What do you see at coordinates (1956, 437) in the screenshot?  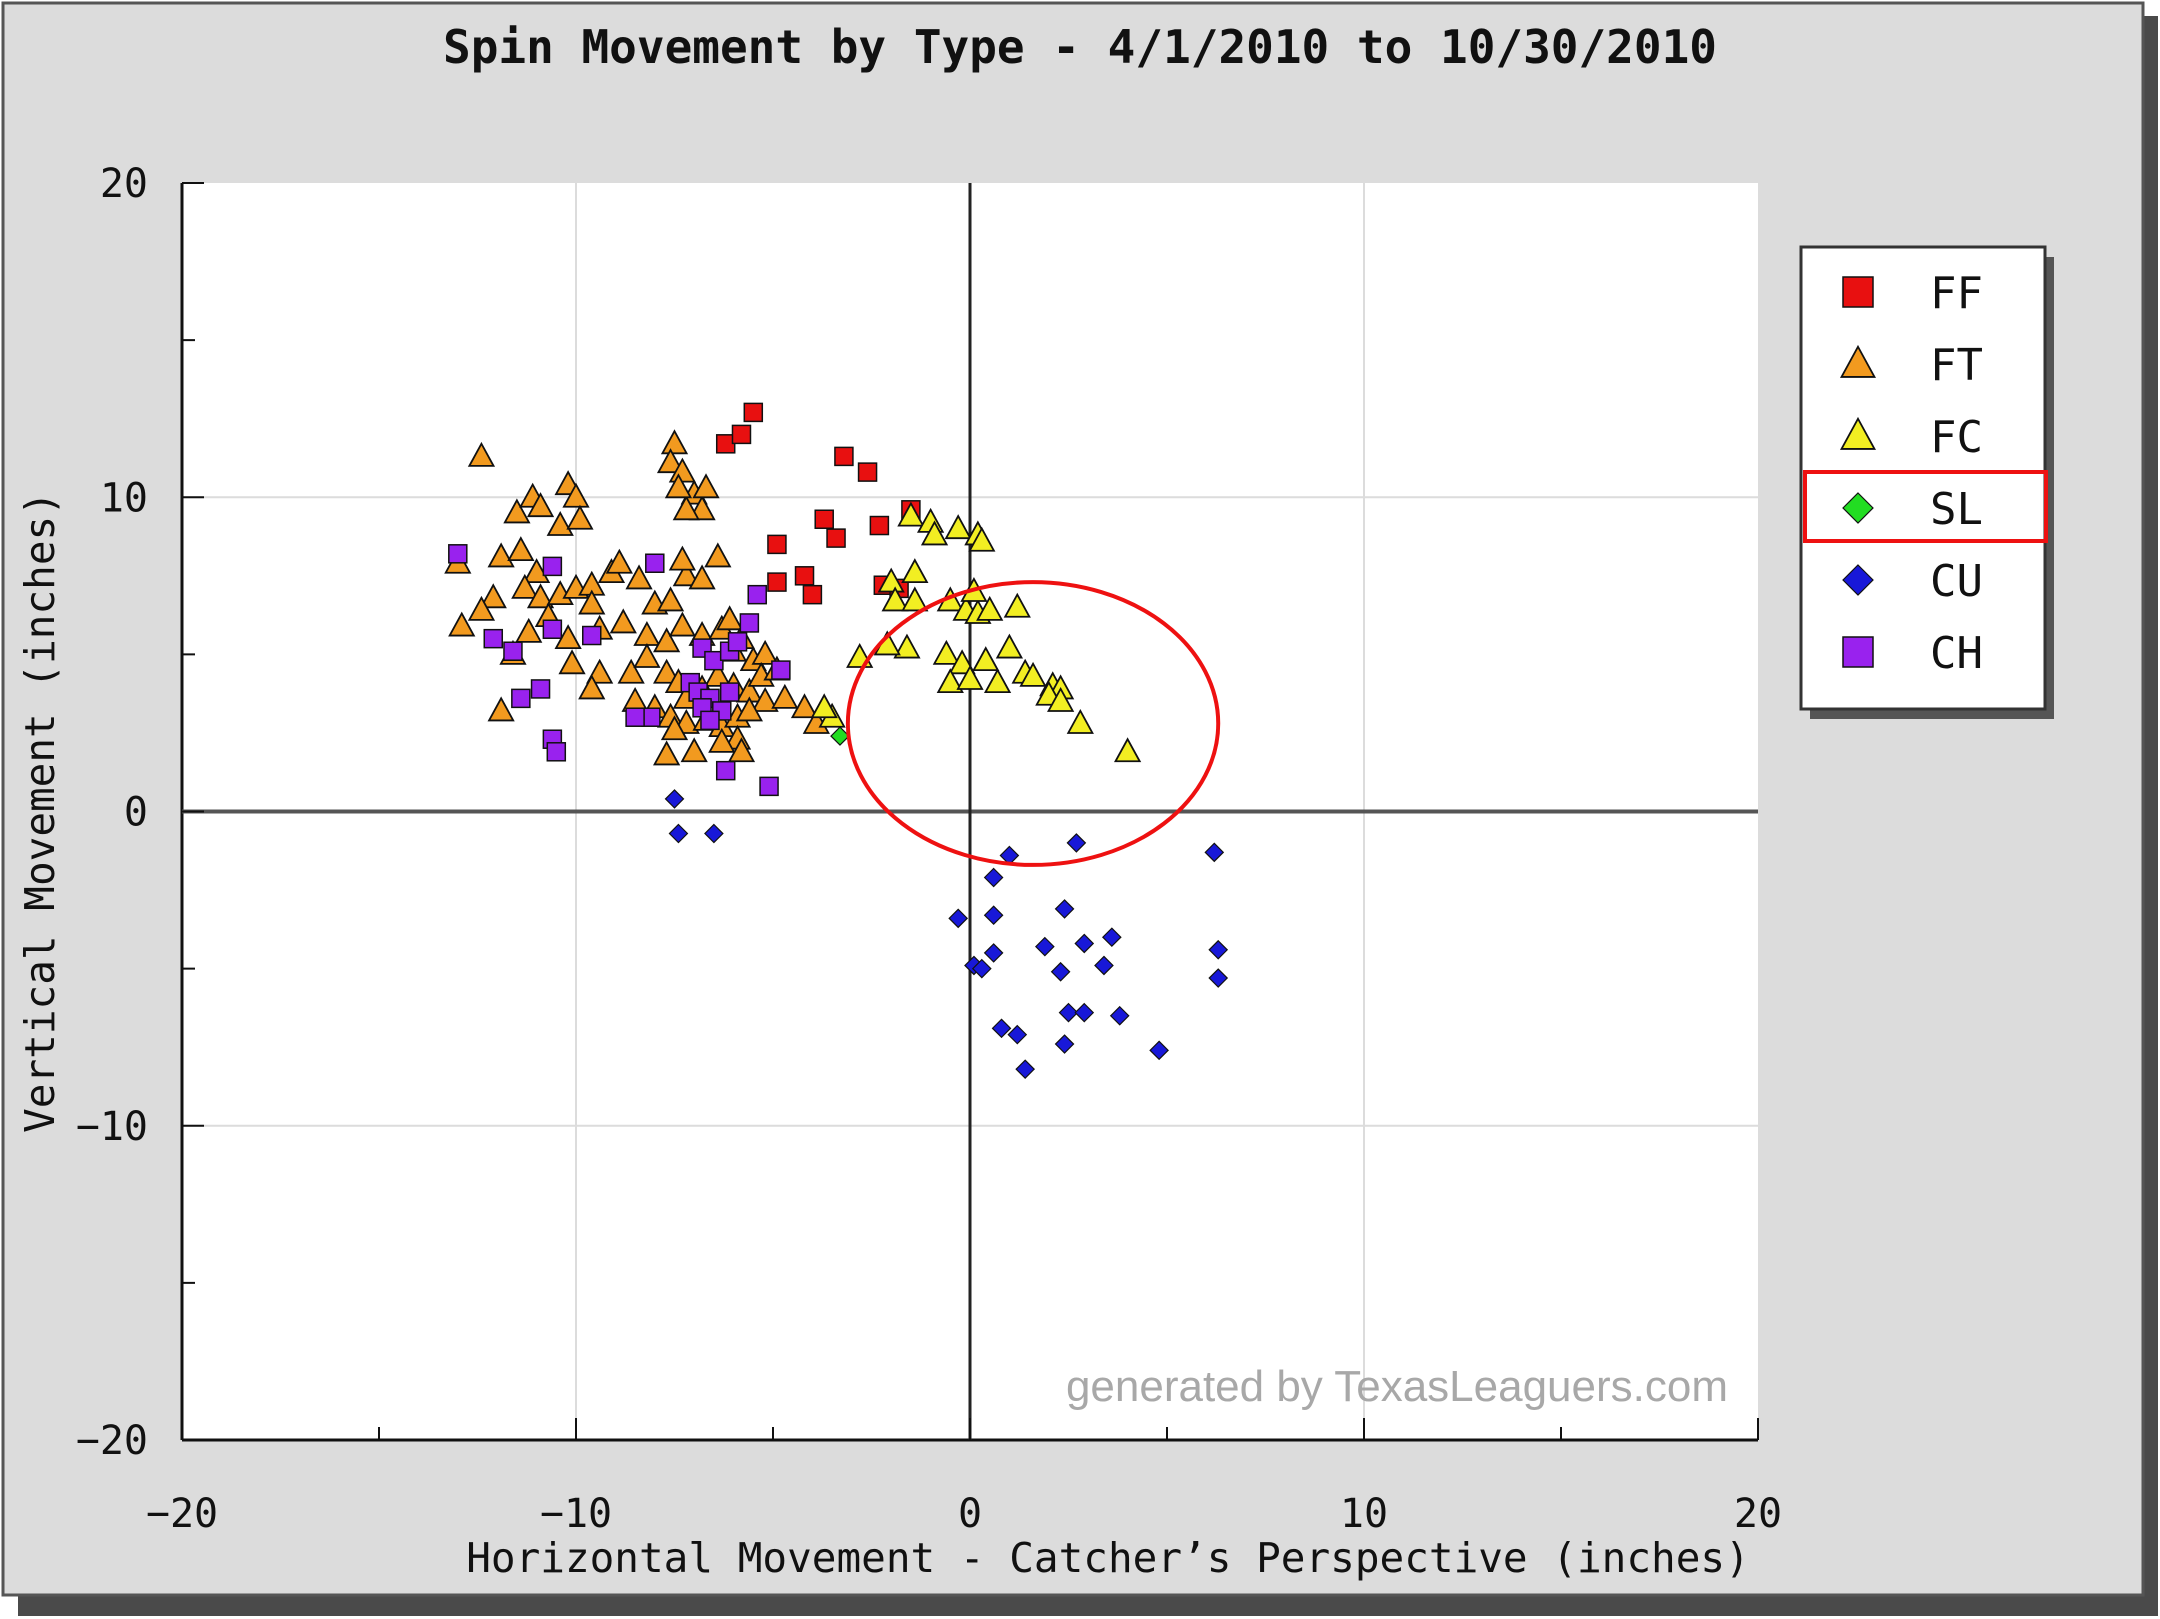 I see `legend-label-fc: FC` at bounding box center [1956, 437].